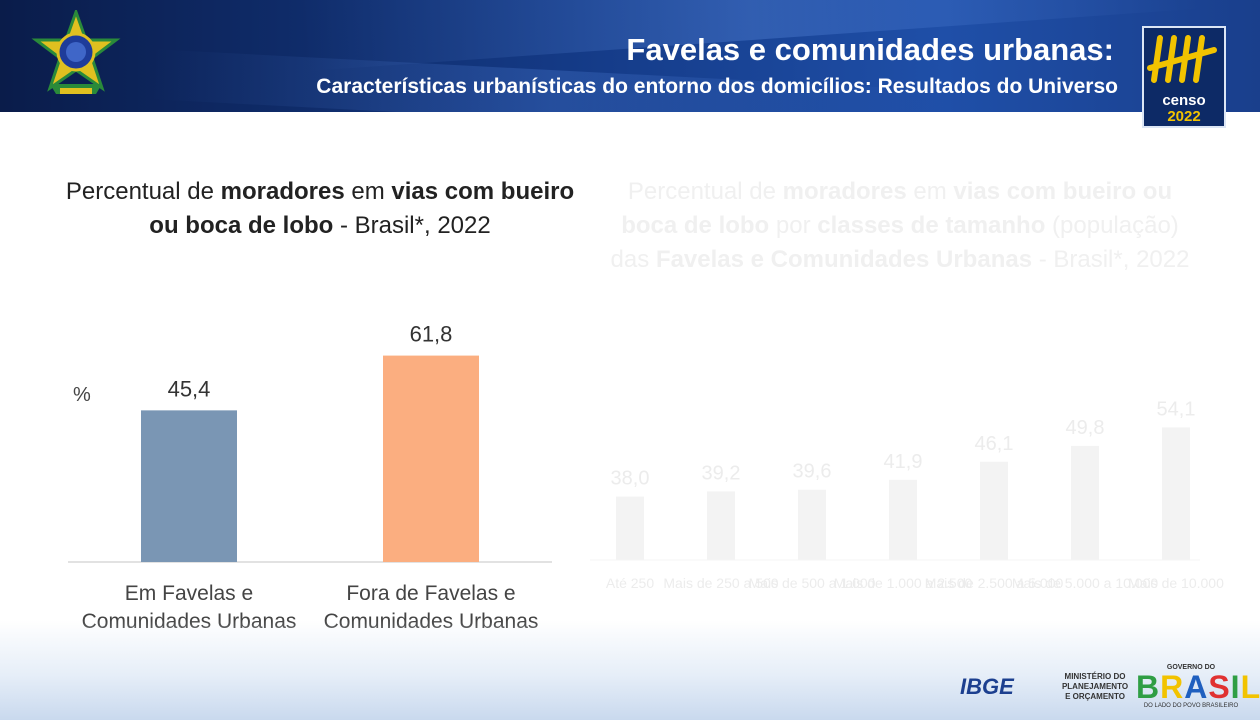  Describe the element at coordinates (870, 49) in the screenshot. I see `page-title: Favelas e comunidades urbanas:` at that location.